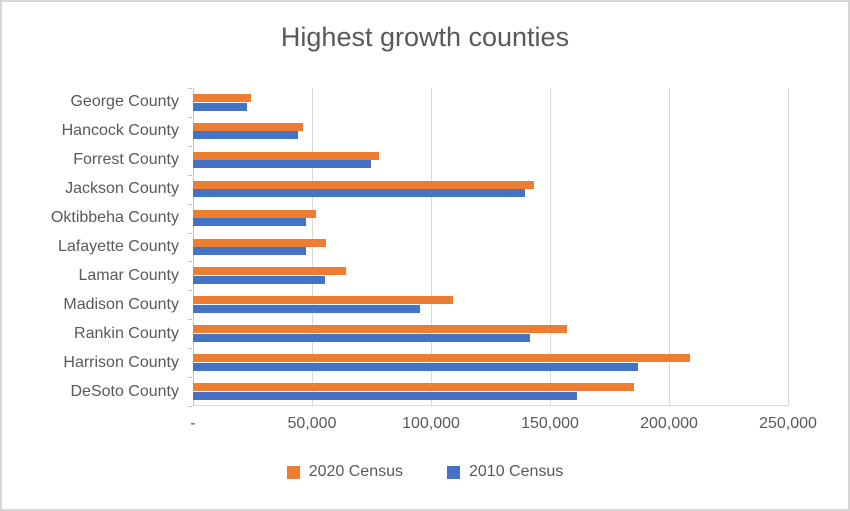 The height and width of the screenshot is (511, 850). What do you see at coordinates (126, 160) in the screenshot?
I see `category-label: Forrest County` at bounding box center [126, 160].